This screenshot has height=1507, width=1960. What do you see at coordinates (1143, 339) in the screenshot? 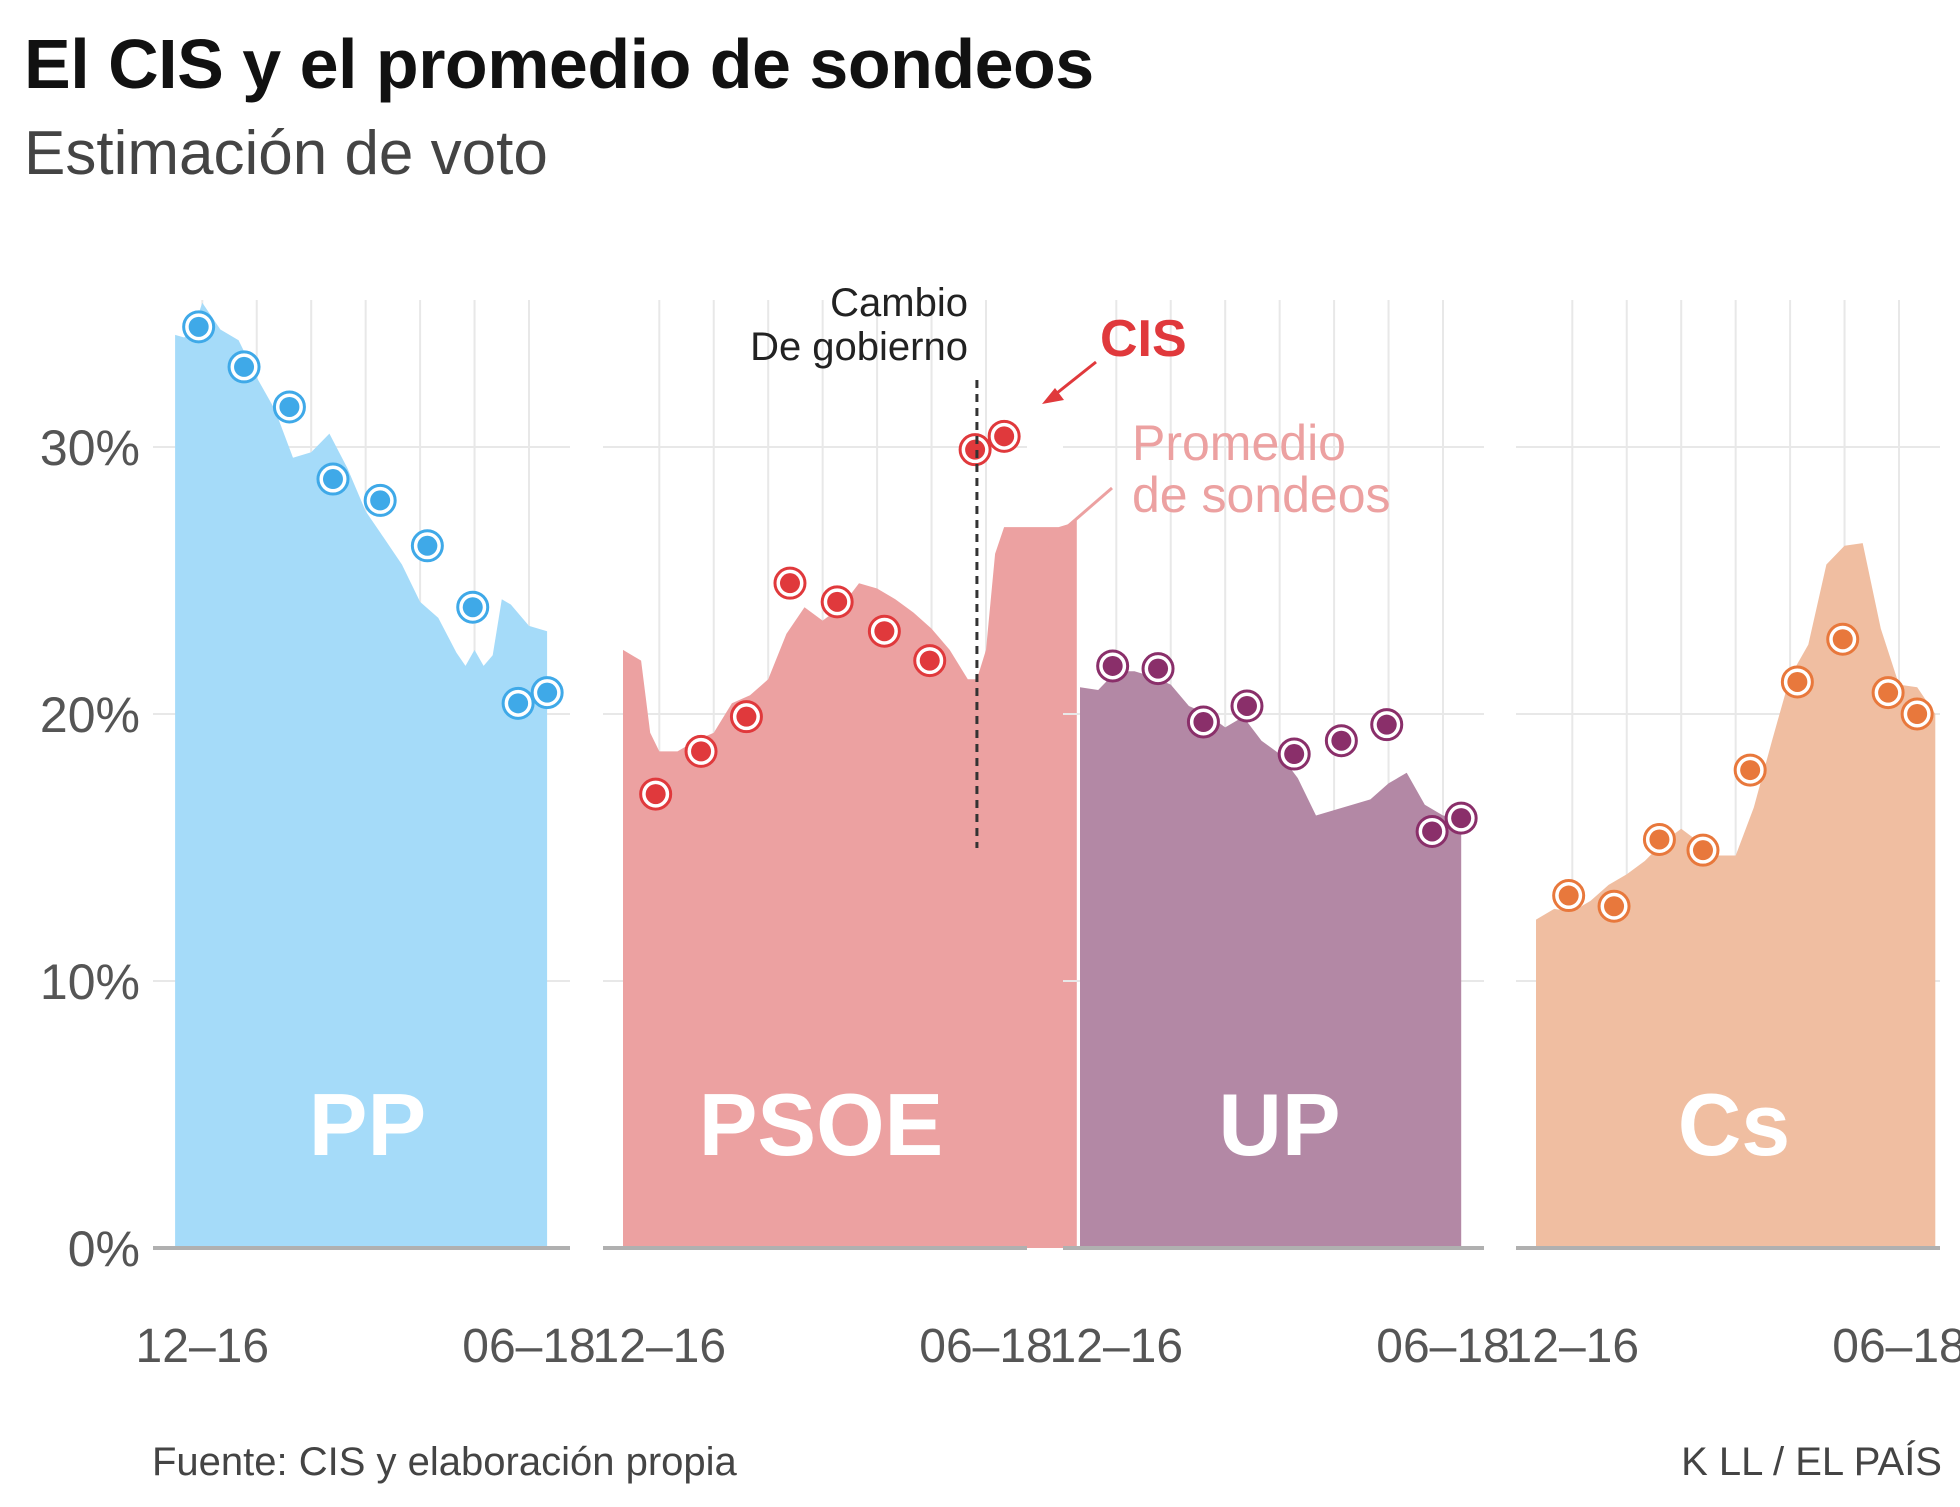
I see `cis-legend-label: CIS` at bounding box center [1143, 339].